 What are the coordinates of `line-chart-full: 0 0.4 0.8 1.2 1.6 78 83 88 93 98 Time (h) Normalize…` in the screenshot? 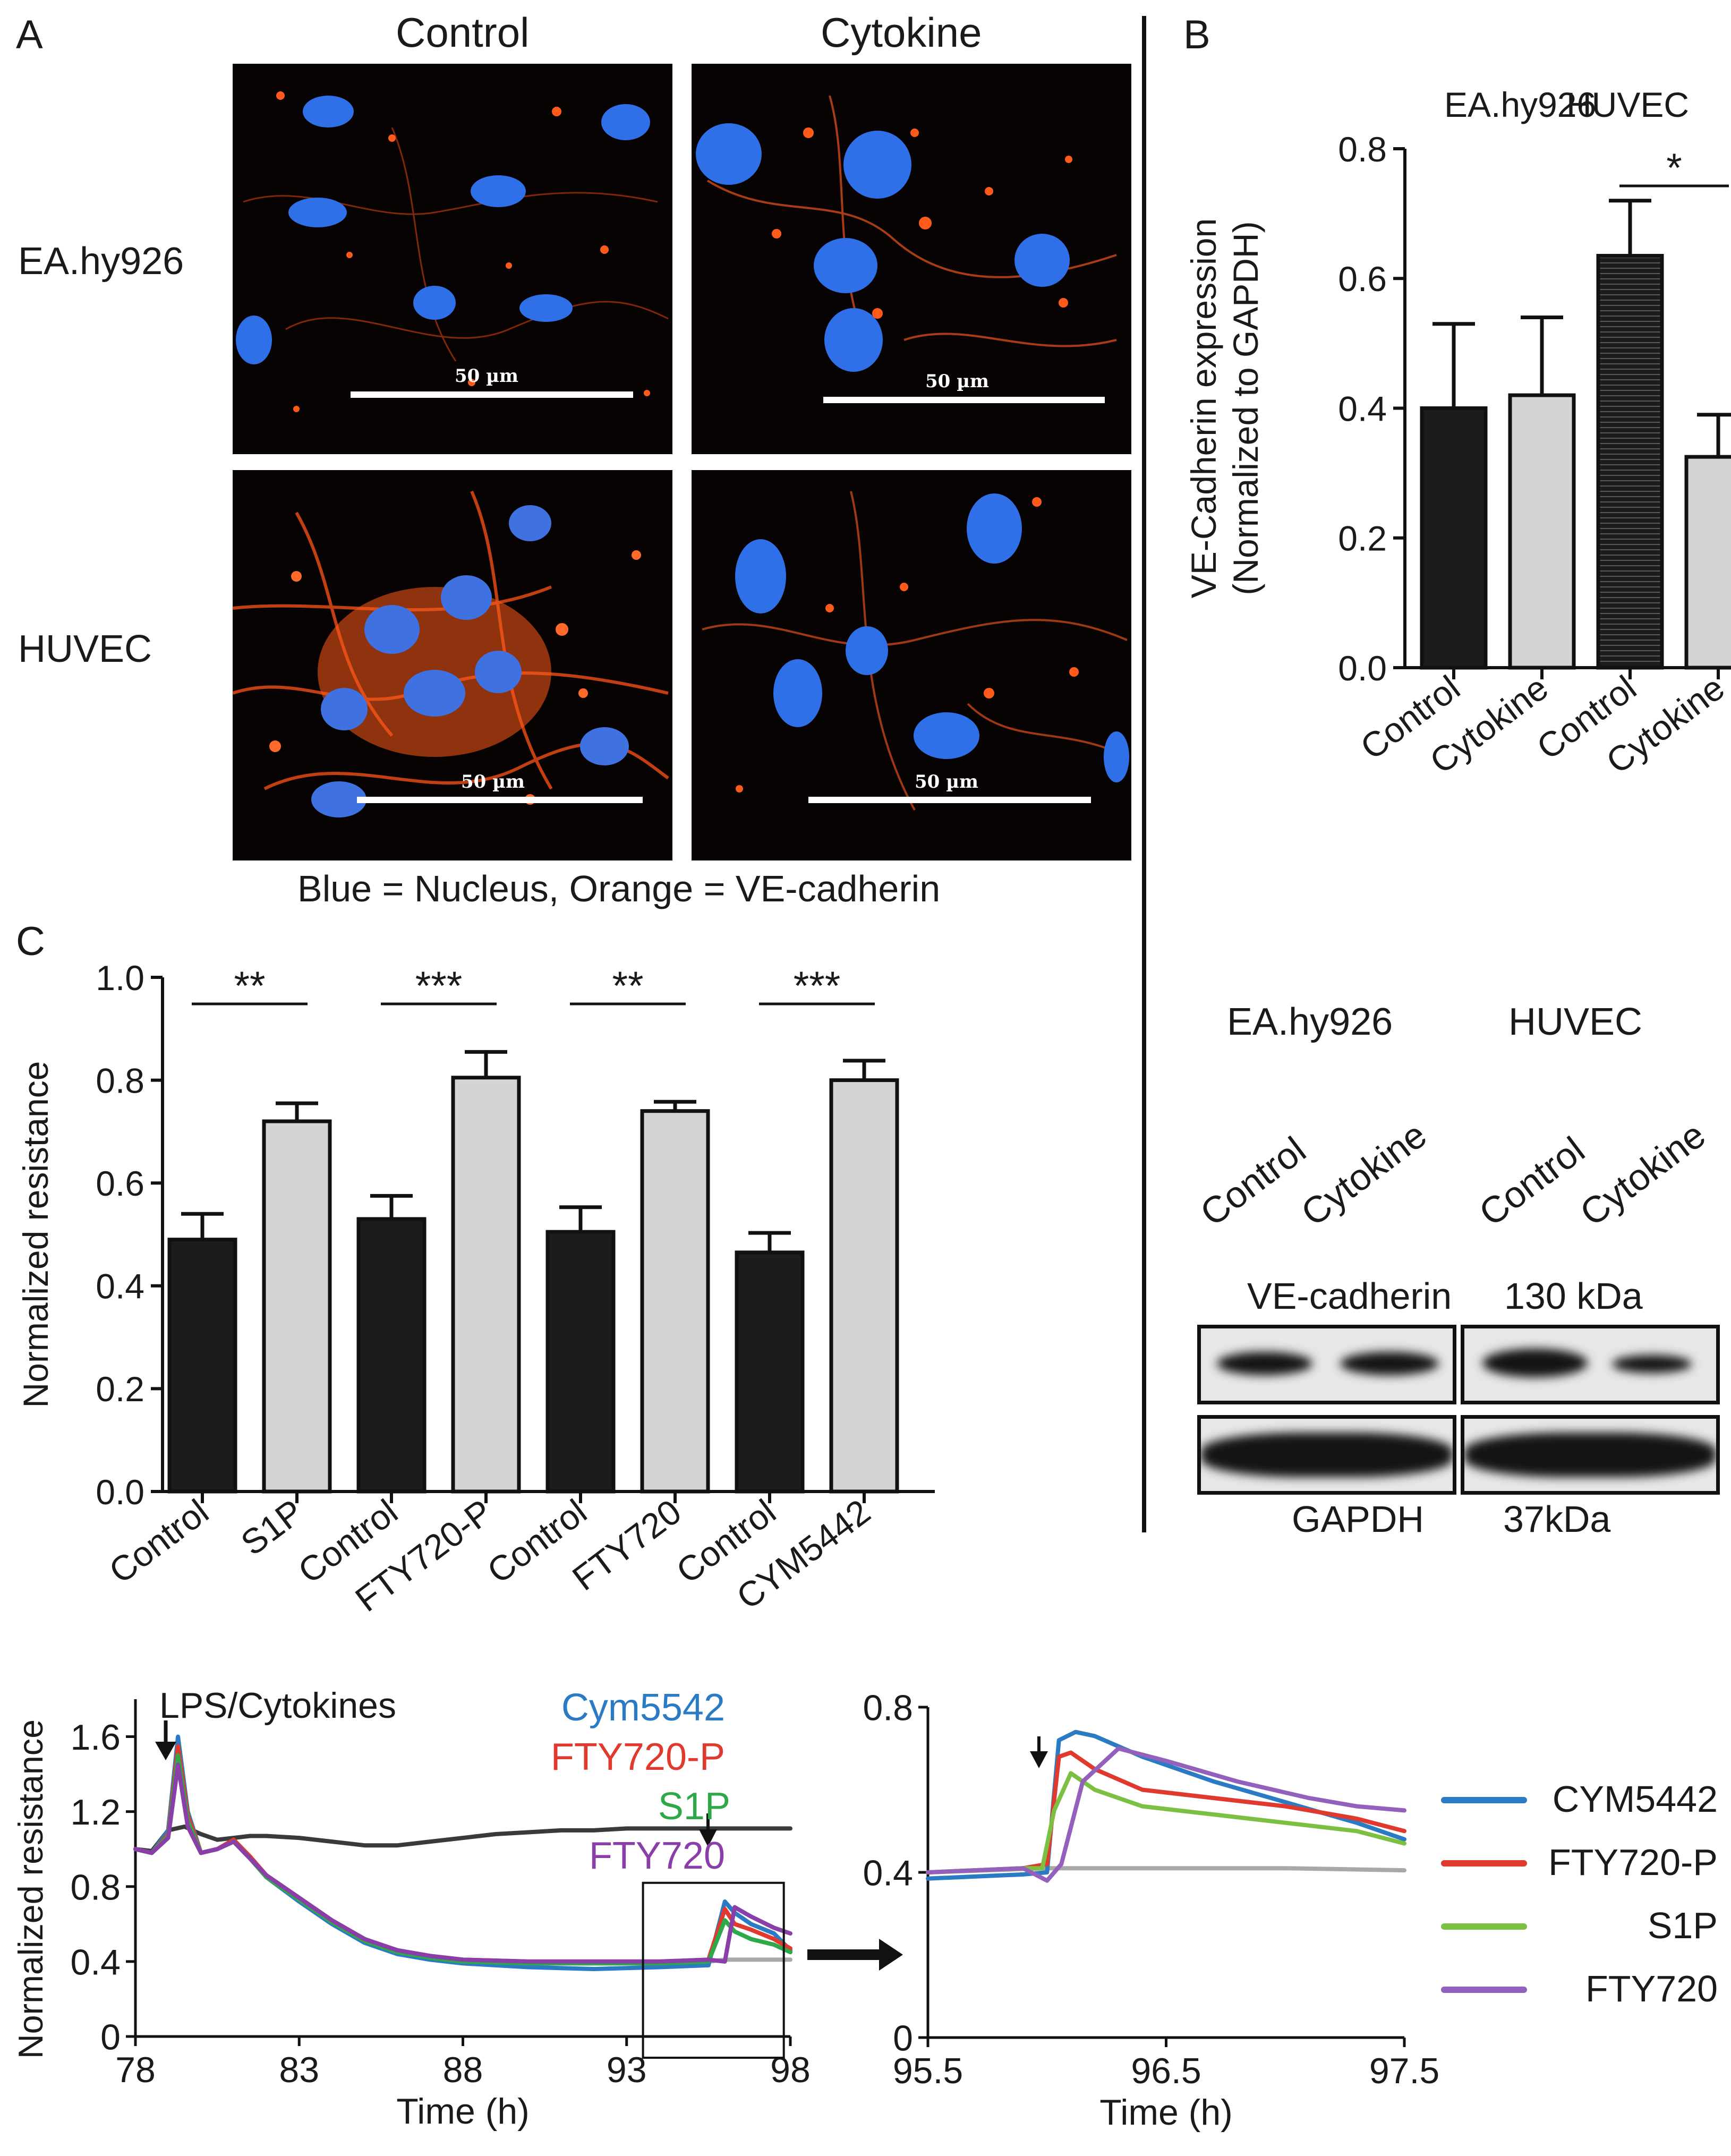 It's located at (412, 1908).